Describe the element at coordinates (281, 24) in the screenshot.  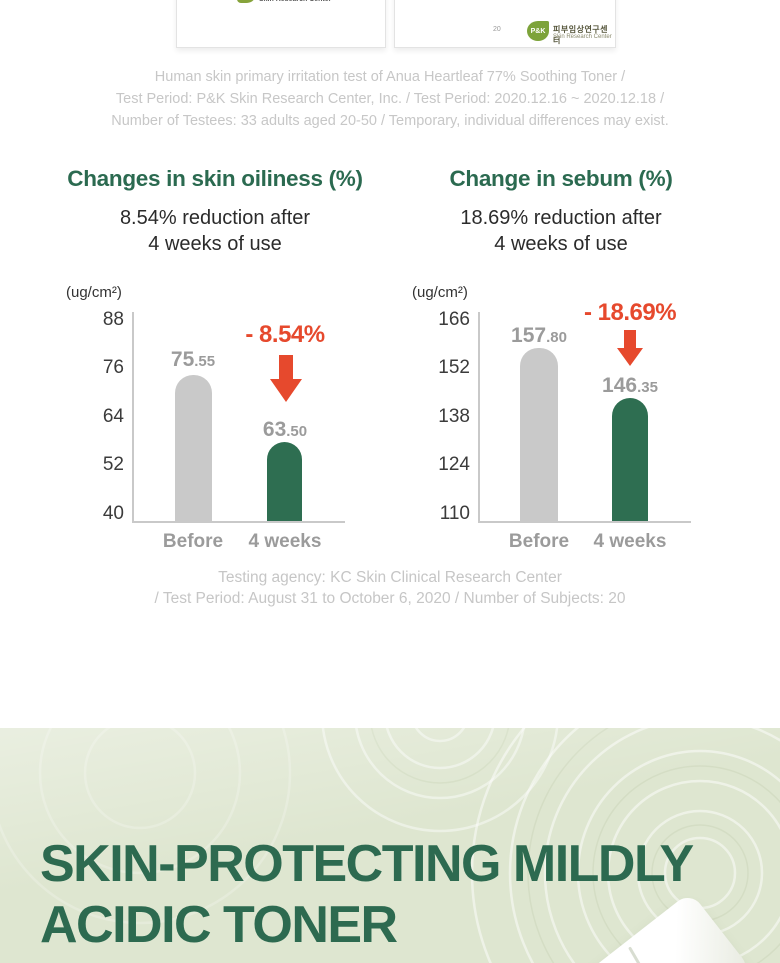
I see `certificate-card-left: Skin Research Center` at that location.